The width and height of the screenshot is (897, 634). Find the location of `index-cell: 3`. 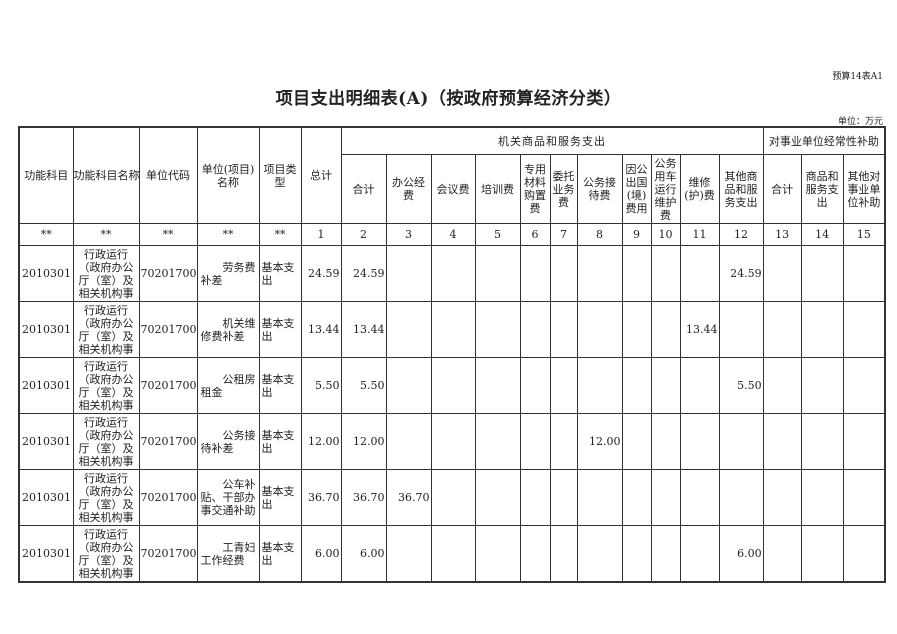

index-cell: 3 is located at coordinates (408, 234).